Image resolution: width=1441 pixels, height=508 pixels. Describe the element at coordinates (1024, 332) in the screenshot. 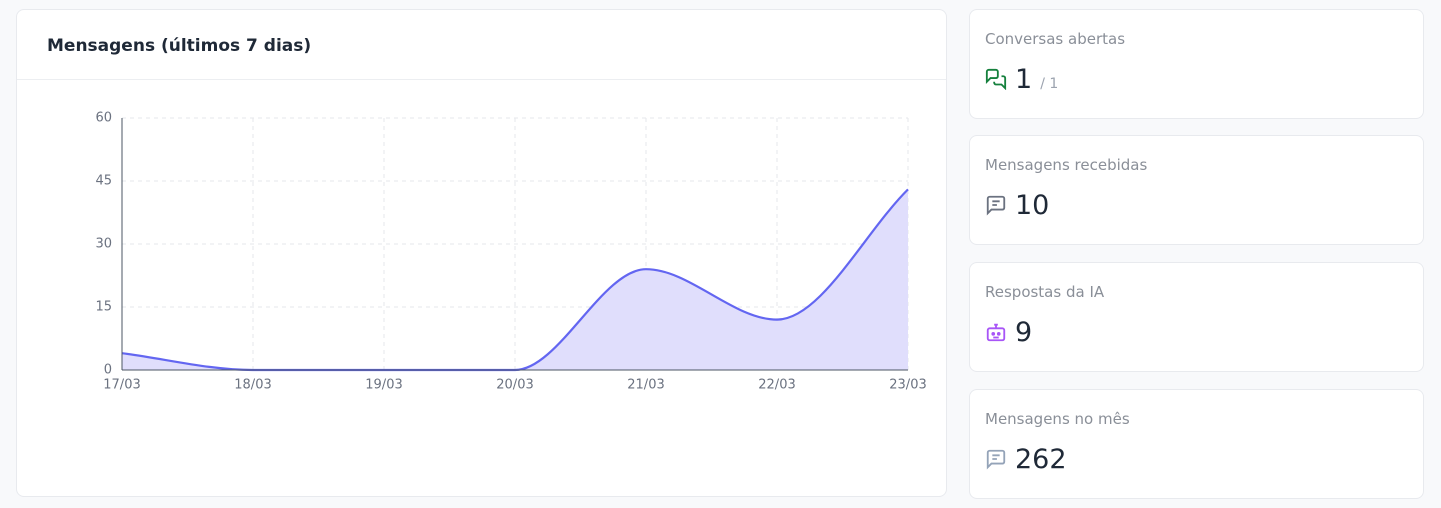

I see `stat-value: 9` at that location.